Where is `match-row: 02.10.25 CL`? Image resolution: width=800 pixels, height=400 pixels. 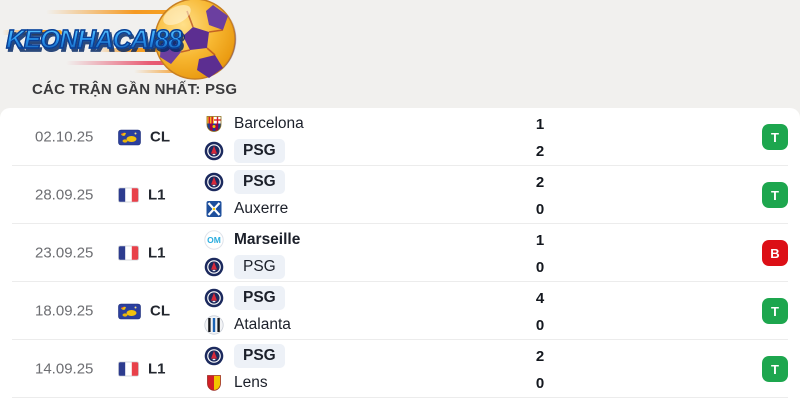 match-row: 02.10.25 CL is located at coordinates (400, 137).